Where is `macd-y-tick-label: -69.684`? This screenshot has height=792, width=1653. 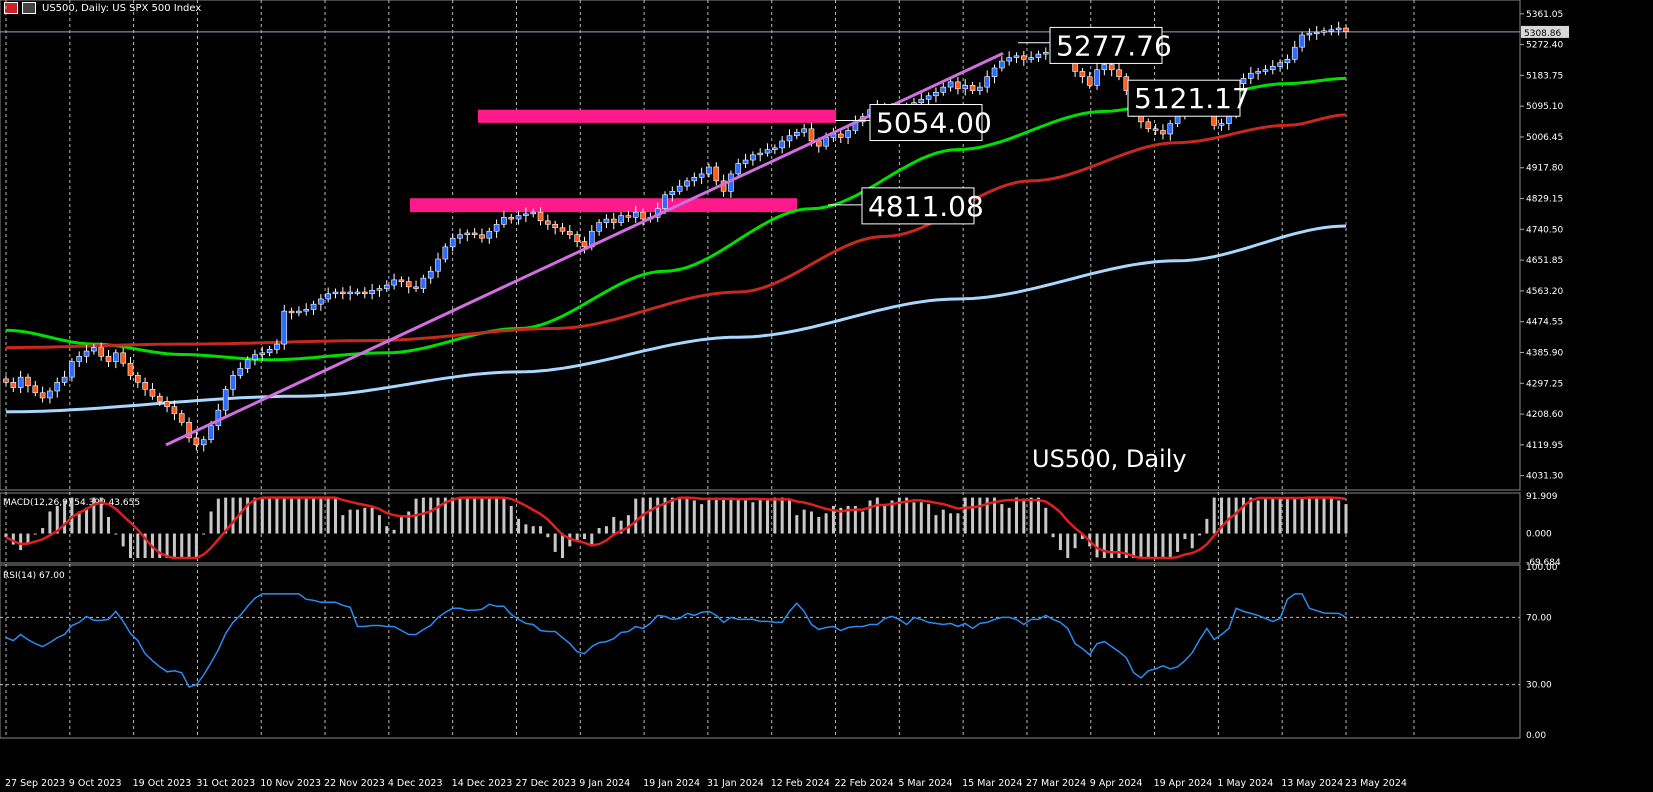 macd-y-tick-label: -69.684 is located at coordinates (1543, 563).